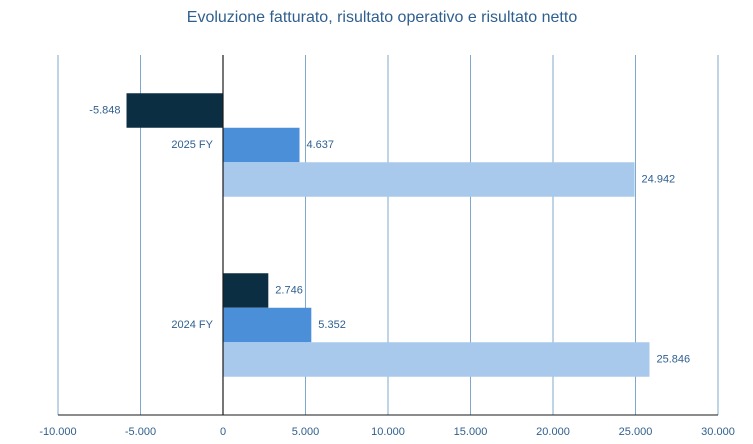  What do you see at coordinates (192, 325) in the screenshot?
I see `category-label: 2024 FY` at bounding box center [192, 325].